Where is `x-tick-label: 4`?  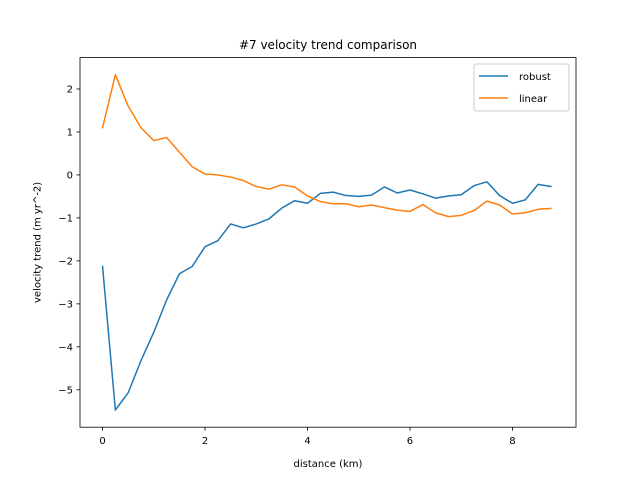 x-tick-label: 4 is located at coordinates (307, 441).